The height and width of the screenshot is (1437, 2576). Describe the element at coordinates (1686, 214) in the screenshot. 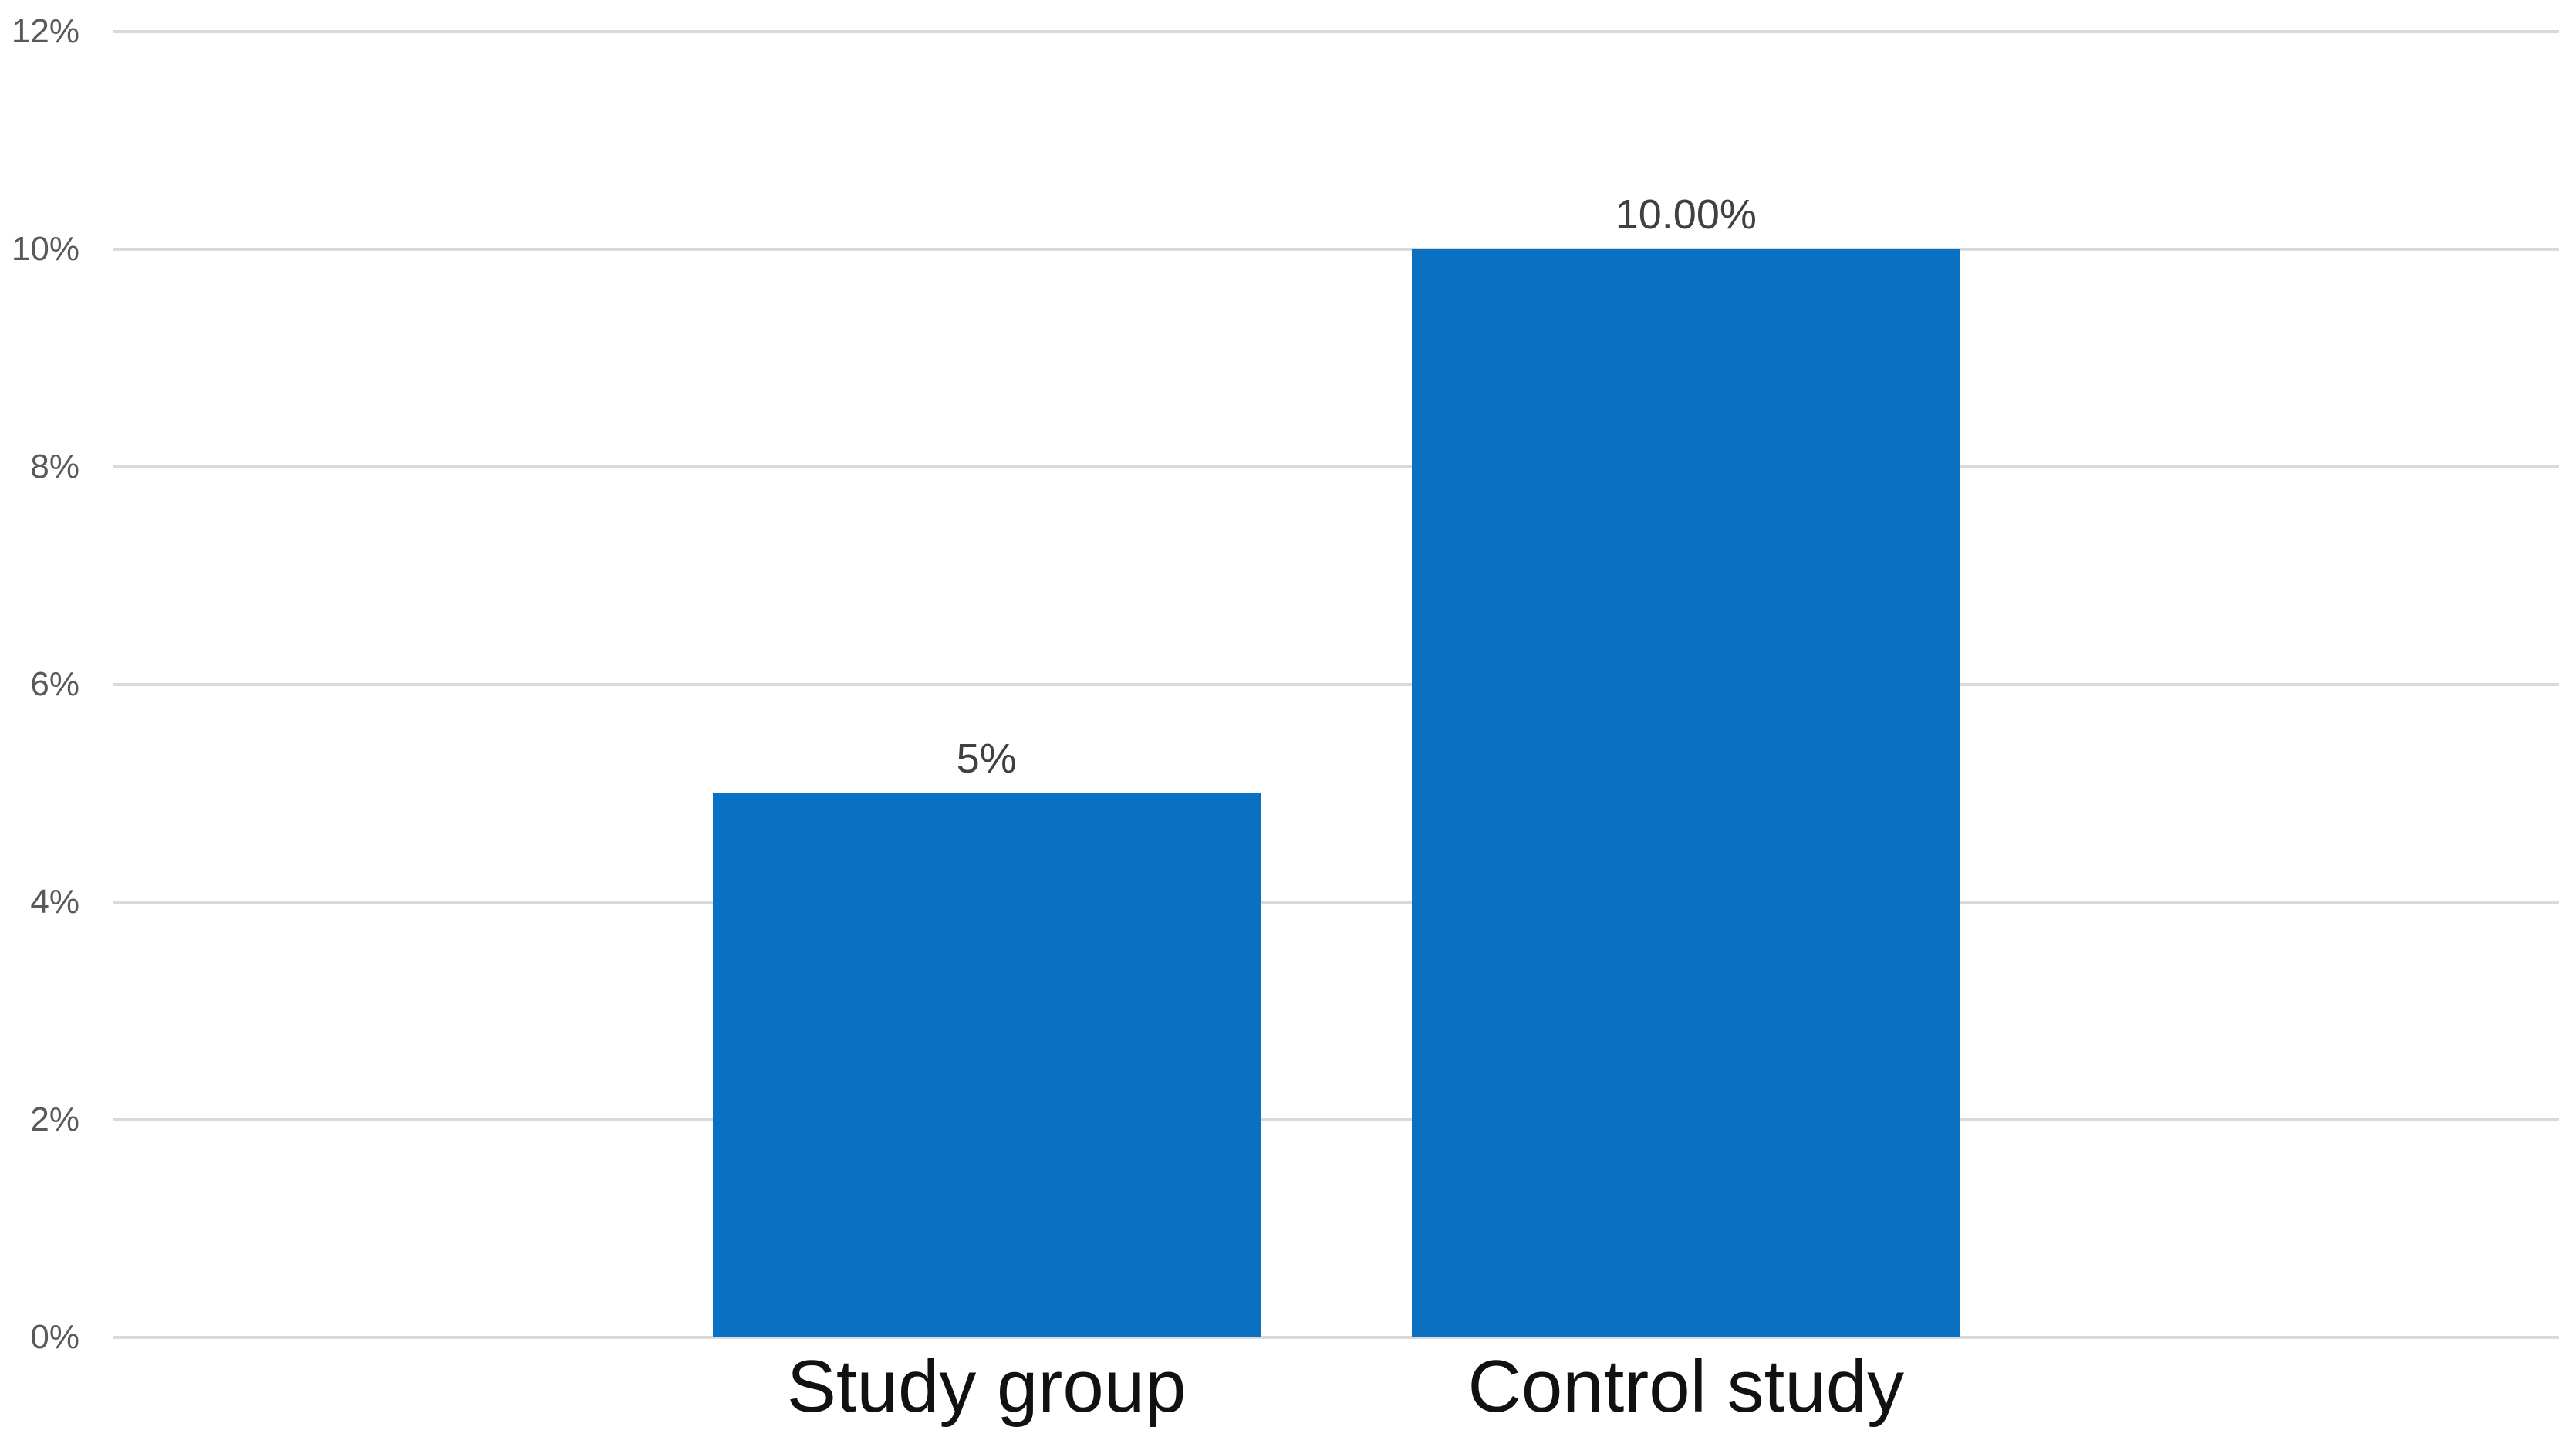

I see `bar-data-label: 10.00%` at that location.